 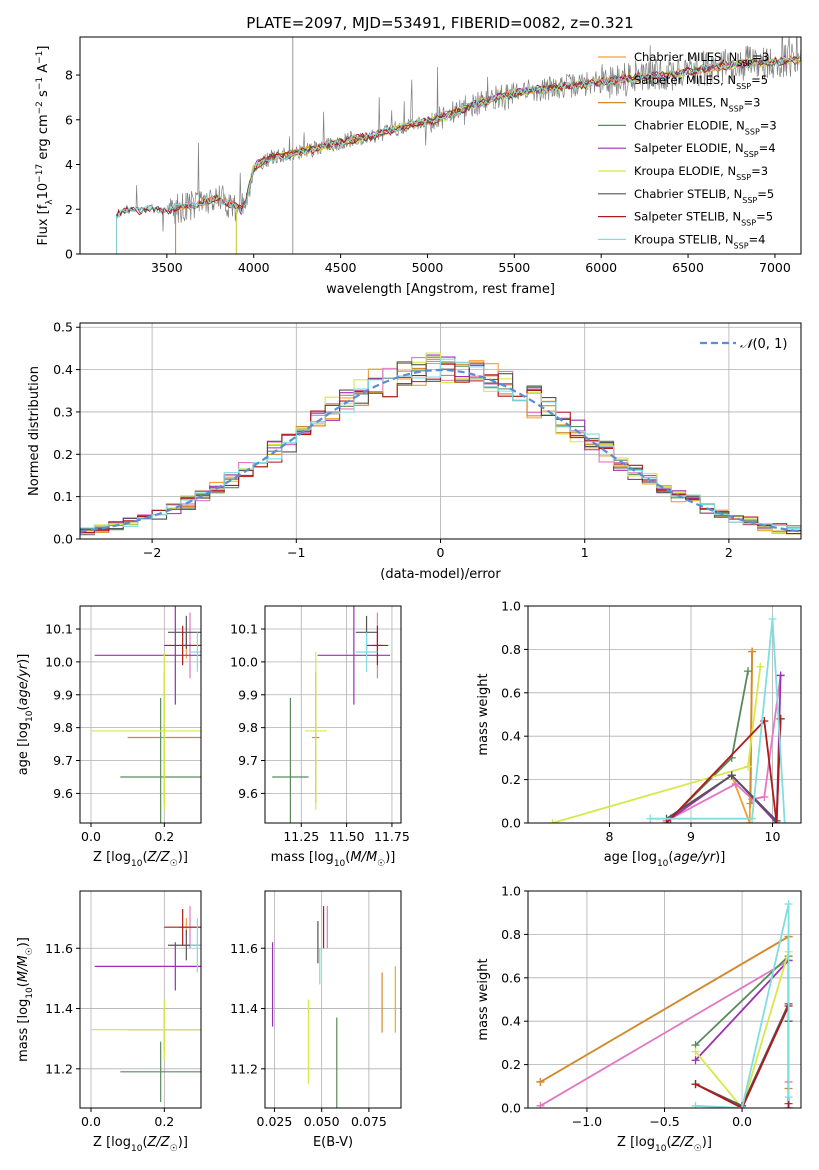 I want to click on x-tick-label: 8, so click(x=610, y=836).